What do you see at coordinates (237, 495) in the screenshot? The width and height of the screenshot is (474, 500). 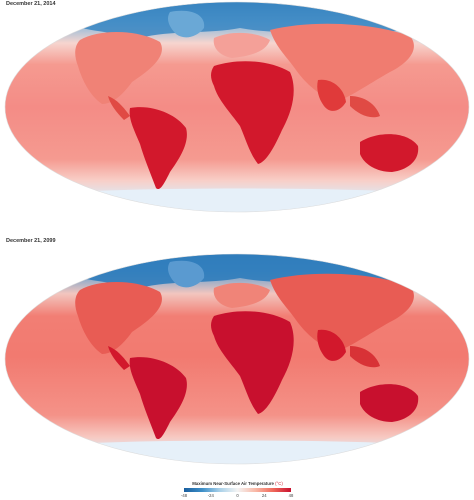 I see `legend-tick-0: 0` at bounding box center [237, 495].